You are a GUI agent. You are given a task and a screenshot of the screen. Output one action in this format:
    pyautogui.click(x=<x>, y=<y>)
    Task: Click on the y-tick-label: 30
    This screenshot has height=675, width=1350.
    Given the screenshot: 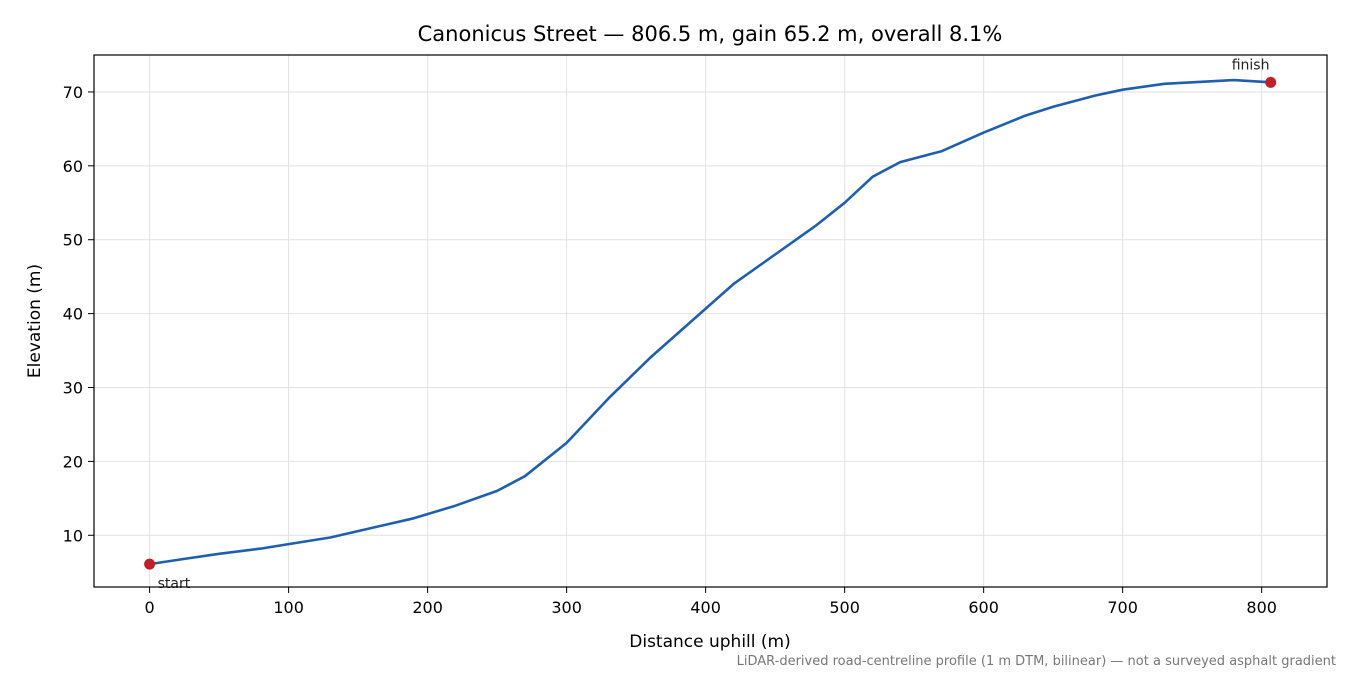 What is the action you would take?
    pyautogui.click(x=73, y=388)
    